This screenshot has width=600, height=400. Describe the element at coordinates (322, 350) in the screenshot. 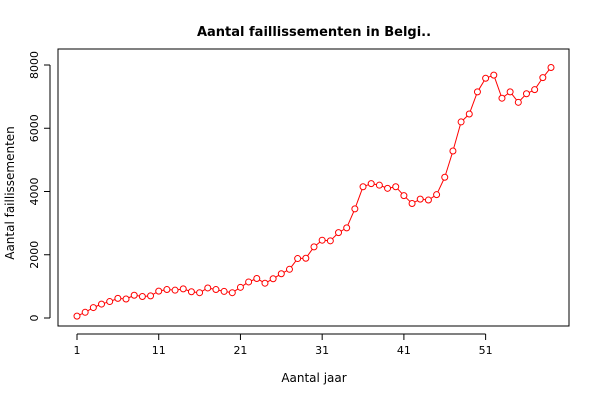

I see `x-tick-label: 31` at that location.